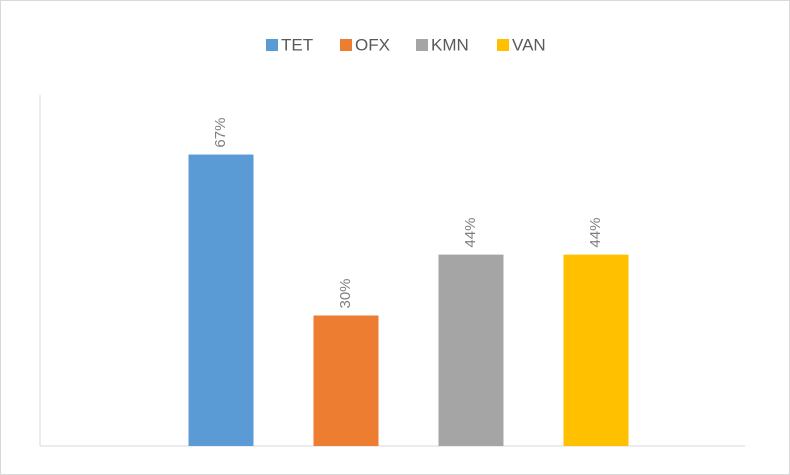 This screenshot has width=790, height=475. What do you see at coordinates (450, 44) in the screenshot?
I see `legend-label: KMN` at bounding box center [450, 44].